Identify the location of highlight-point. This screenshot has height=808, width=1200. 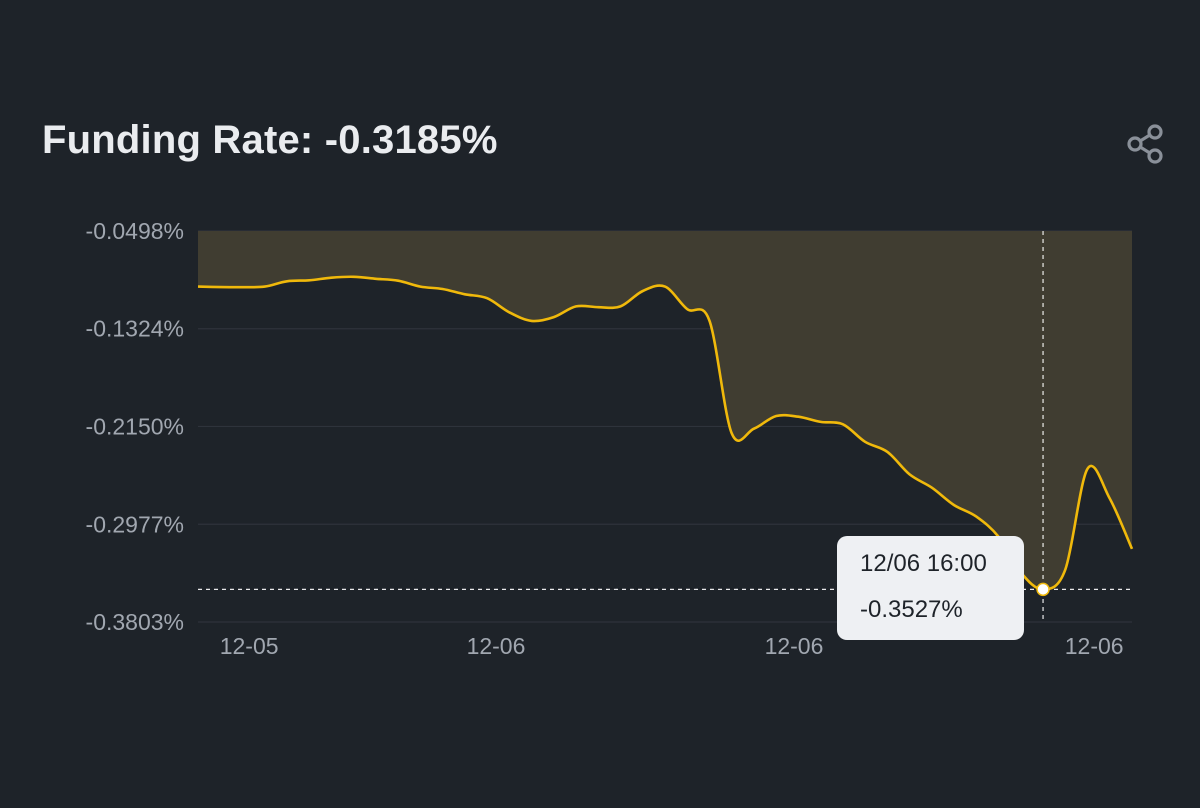
(1043, 589).